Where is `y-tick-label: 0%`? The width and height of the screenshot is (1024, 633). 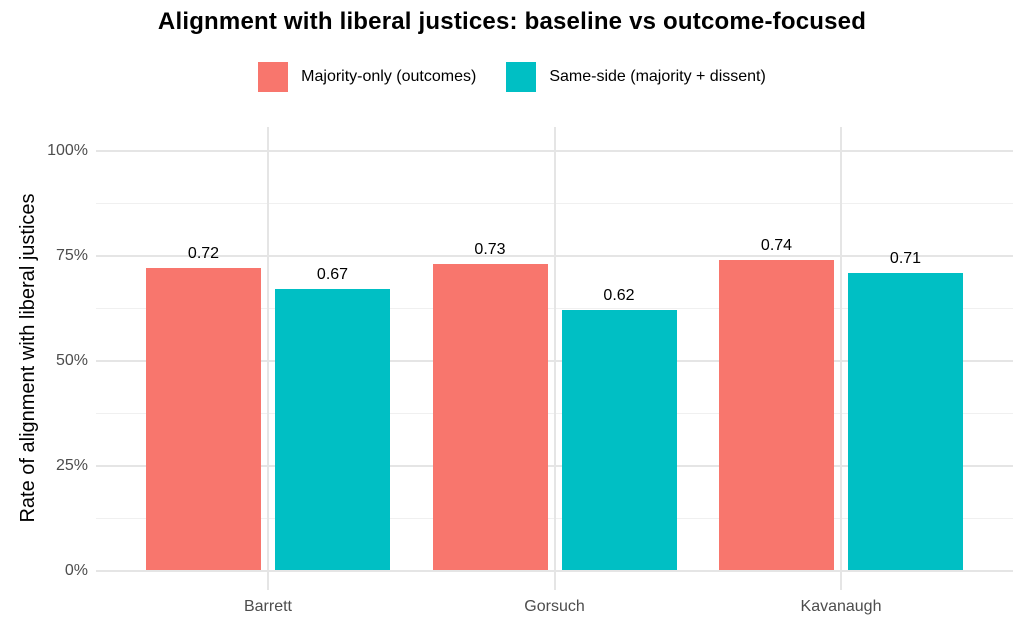
y-tick-label: 0% is located at coordinates (76, 570).